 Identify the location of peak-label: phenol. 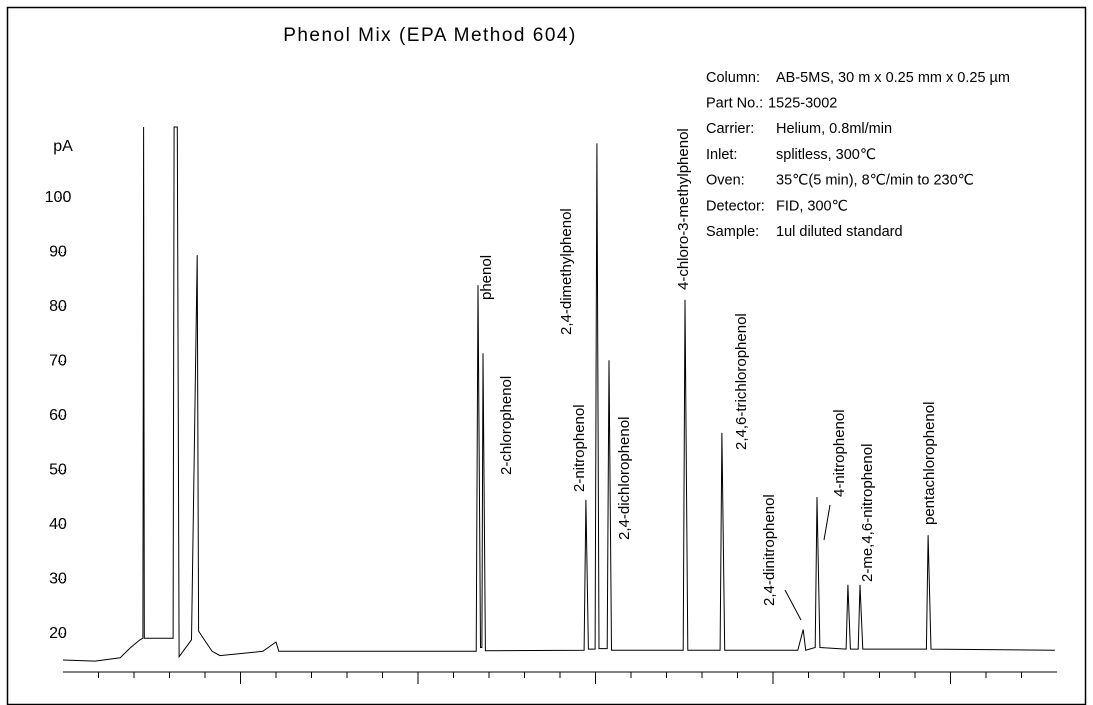
(486, 277).